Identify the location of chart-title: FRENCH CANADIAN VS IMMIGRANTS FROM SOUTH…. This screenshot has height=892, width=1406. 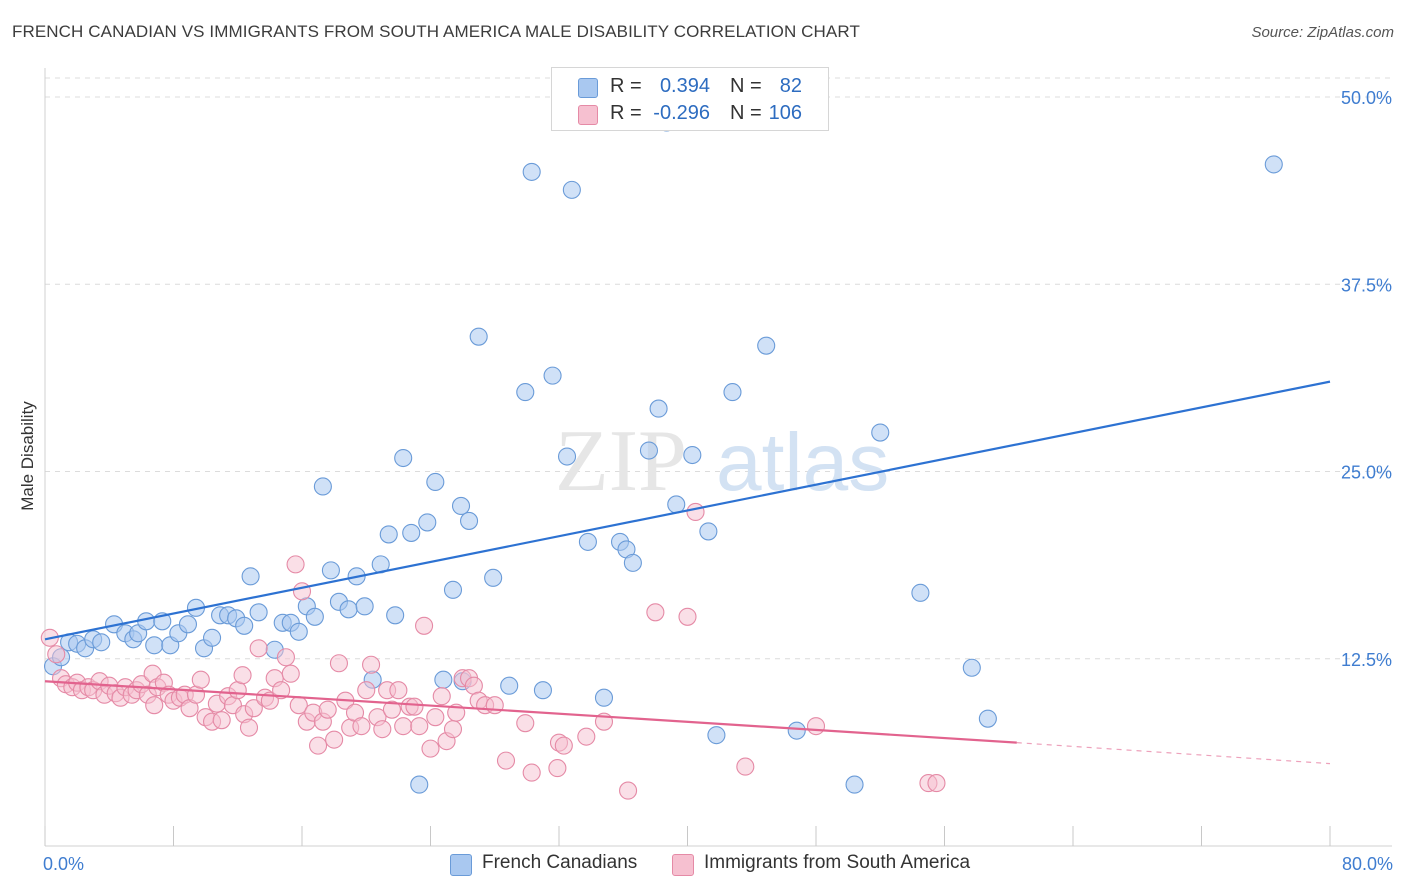
(436, 31).